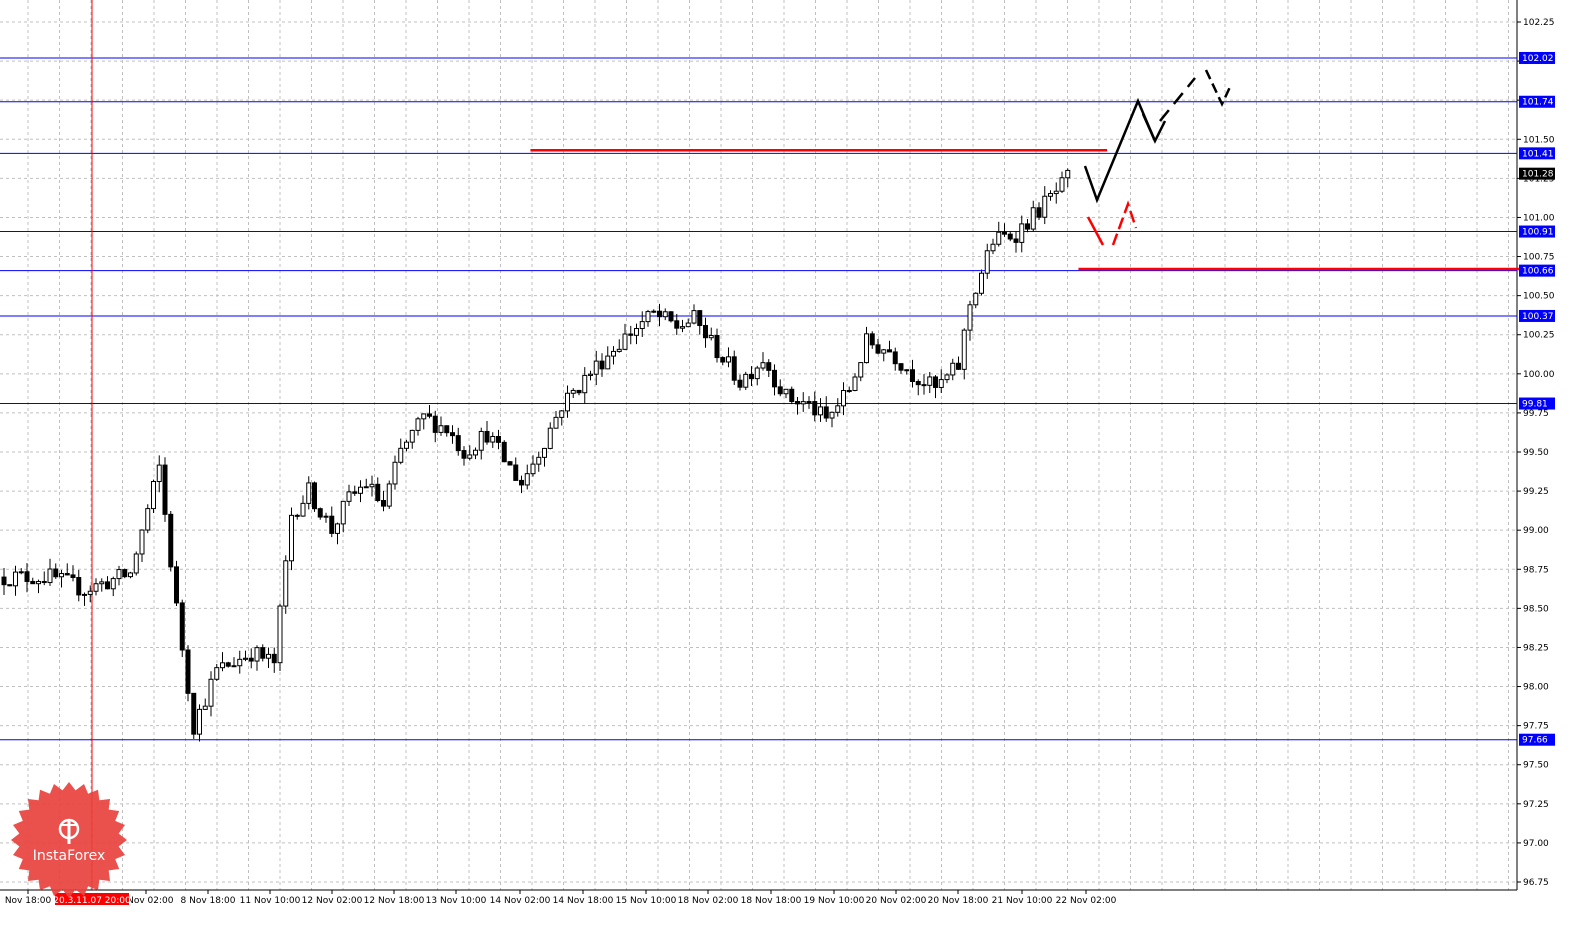  What do you see at coordinates (1157, 157) in the screenshot?
I see `projection-paths` at bounding box center [1157, 157].